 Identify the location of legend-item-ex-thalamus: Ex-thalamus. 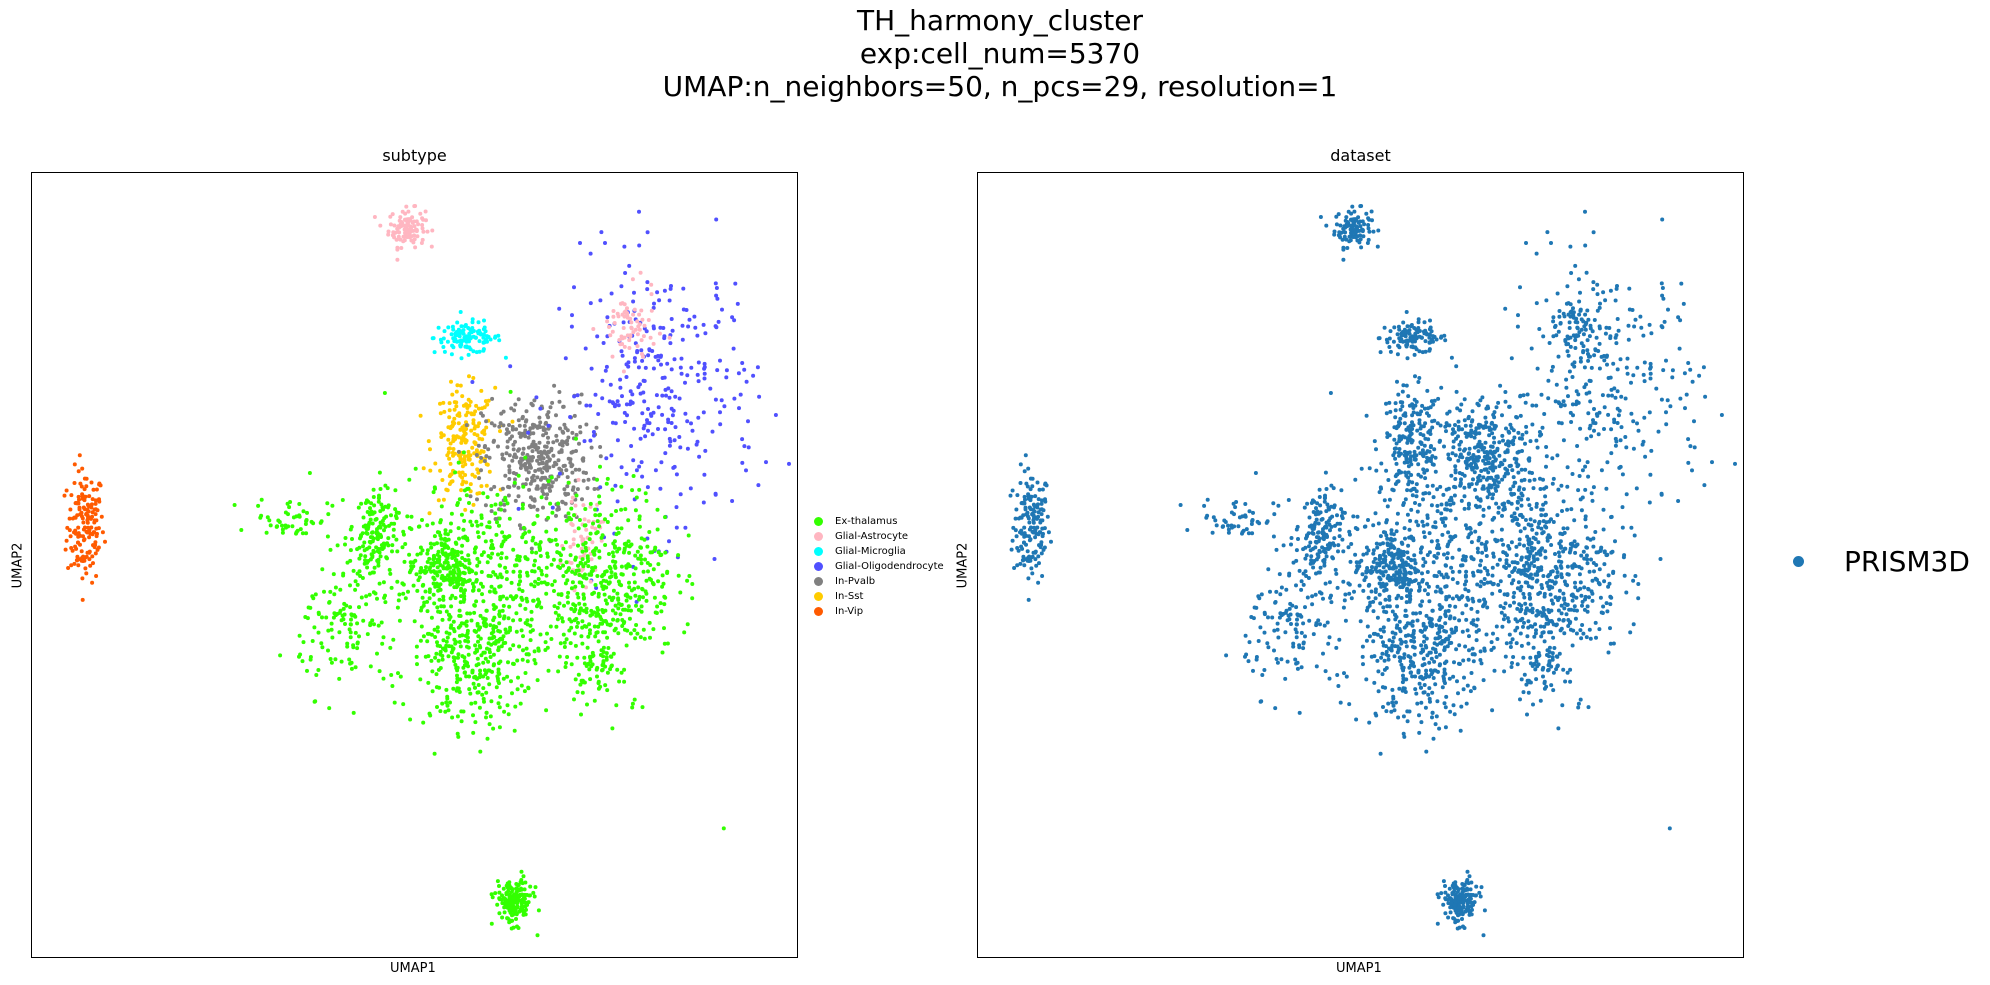
(879, 521).